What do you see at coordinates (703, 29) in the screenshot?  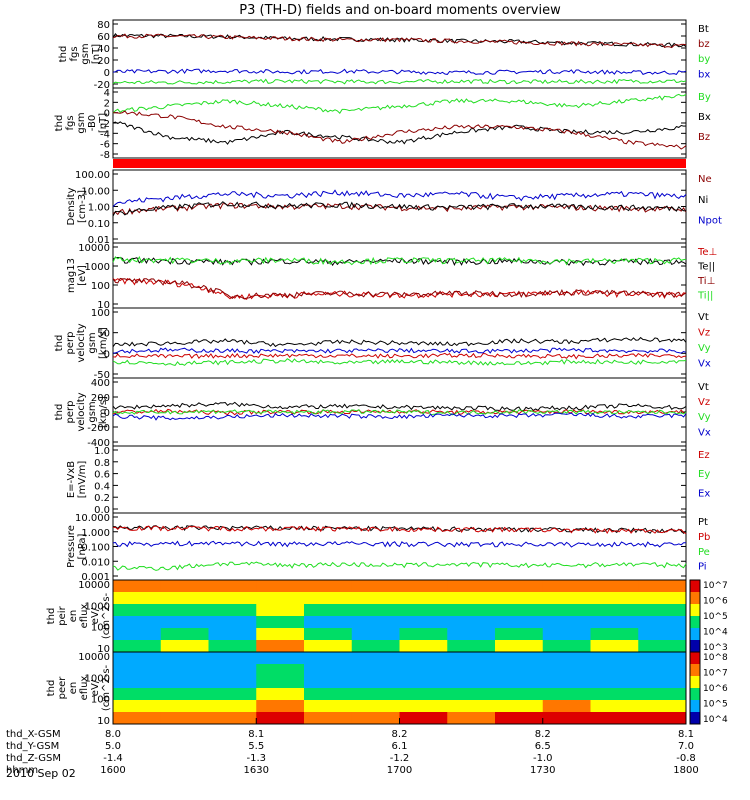 I see `legend-Bt: Bt` at bounding box center [703, 29].